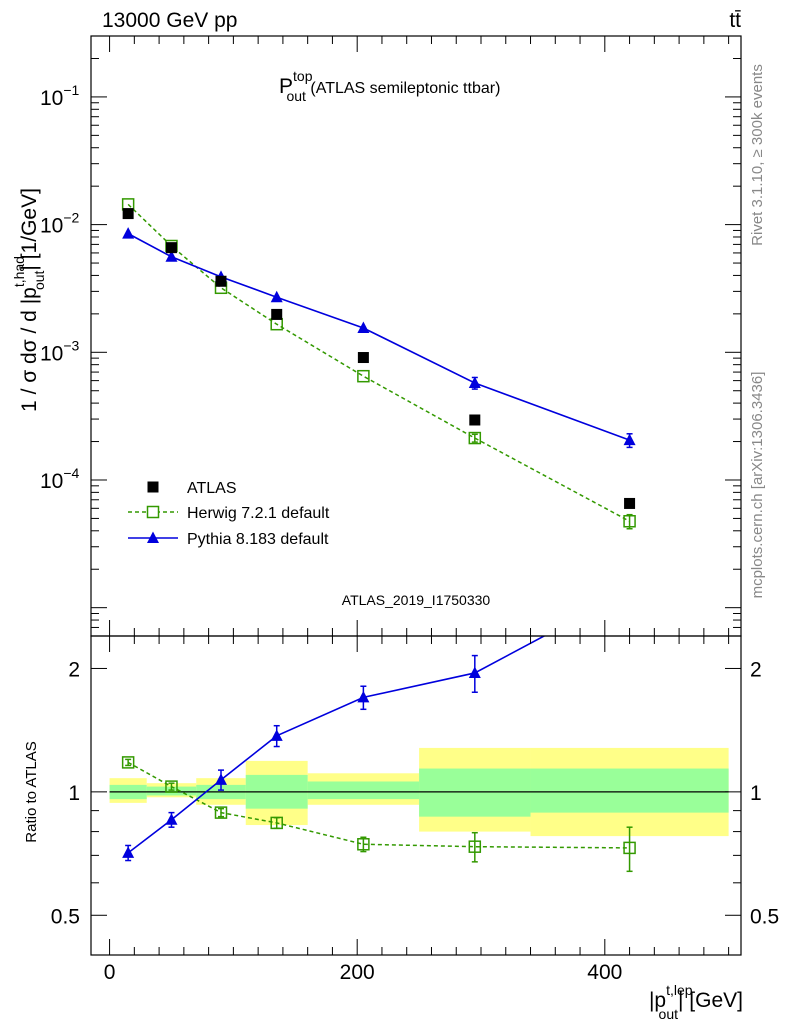 The image size is (786, 1024). What do you see at coordinates (71, 345) in the screenshot?
I see `y-tick-exponent: −3` at bounding box center [71, 345].